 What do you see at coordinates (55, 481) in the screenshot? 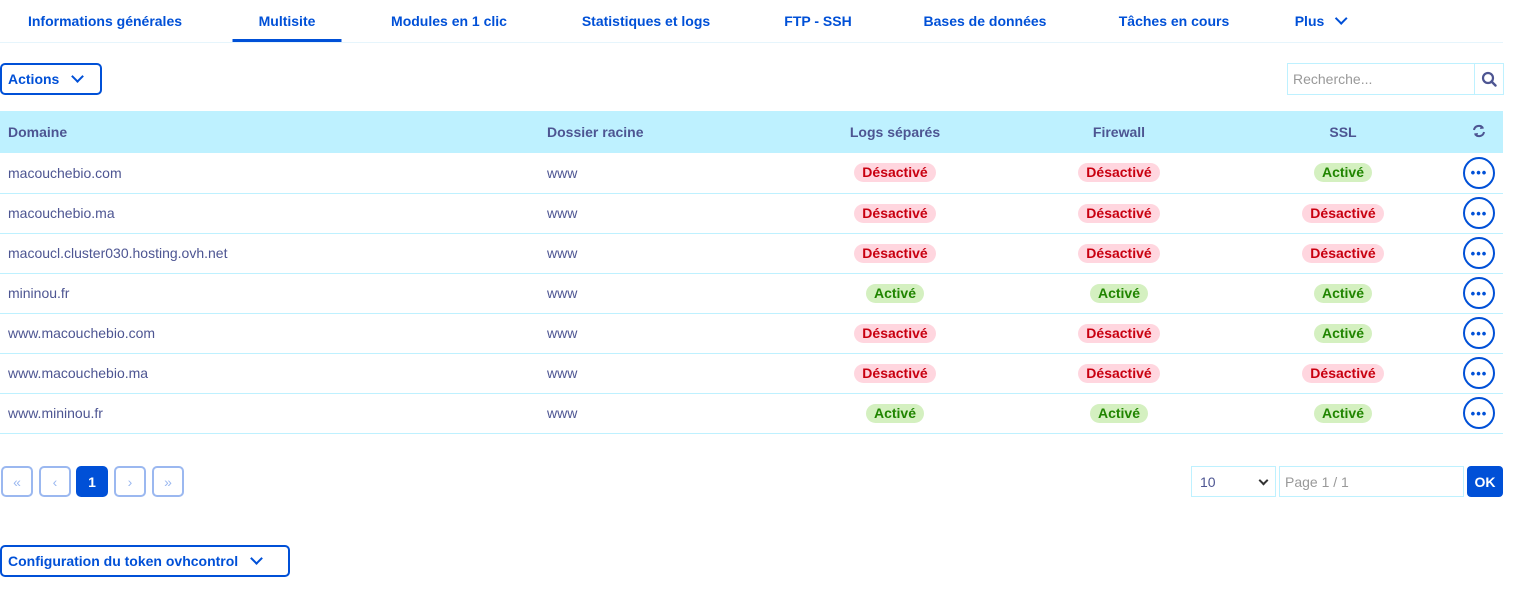
I see `prev-page-button: ‹` at bounding box center [55, 481].